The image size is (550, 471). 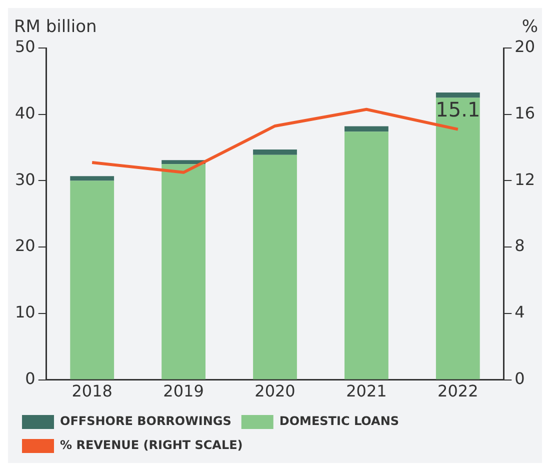 What do you see at coordinates (25, 246) in the screenshot?
I see `y-tick-label: 20` at bounding box center [25, 246].